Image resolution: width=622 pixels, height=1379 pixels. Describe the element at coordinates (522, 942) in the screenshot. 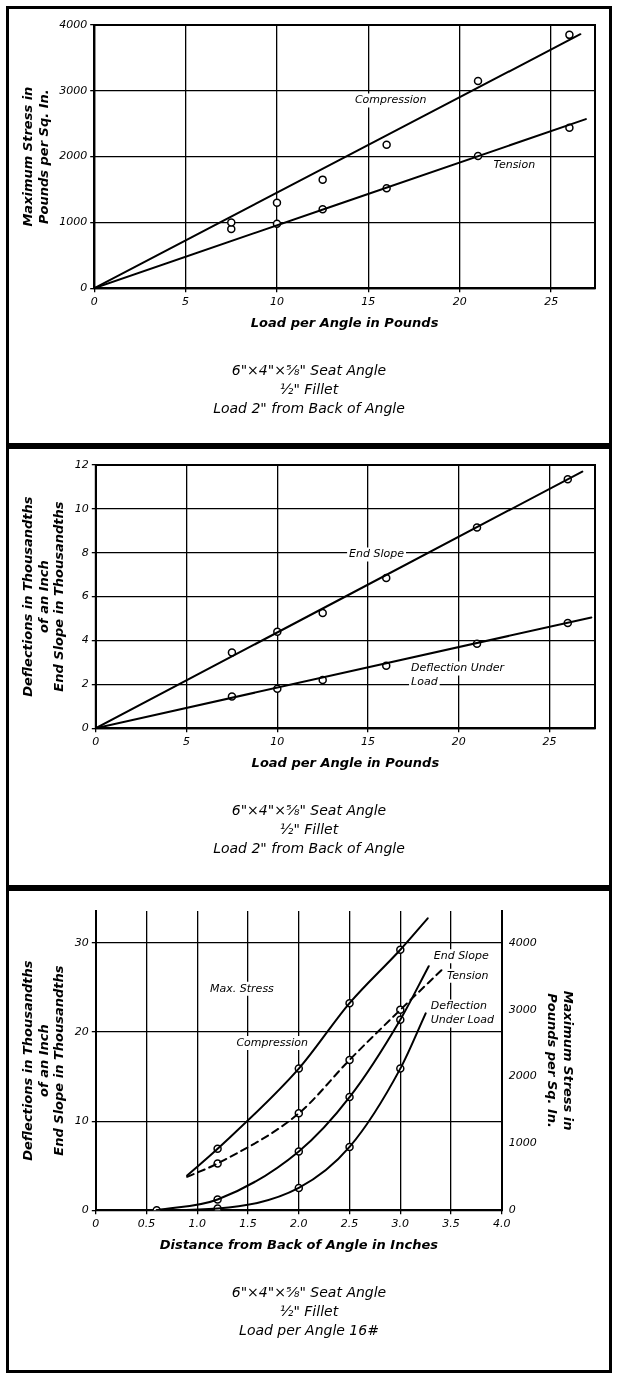

I see `y2-tick-label: 4000` at that location.